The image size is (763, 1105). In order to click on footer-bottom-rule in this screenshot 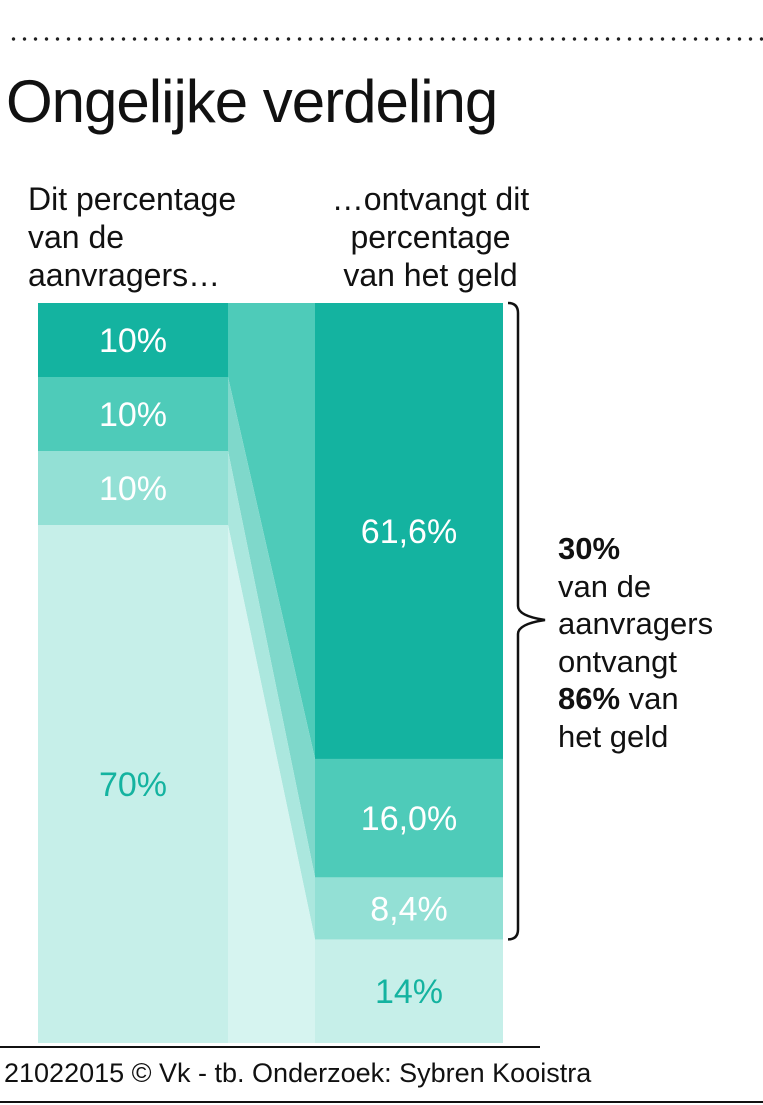, I will do `click(381, 1102)`.